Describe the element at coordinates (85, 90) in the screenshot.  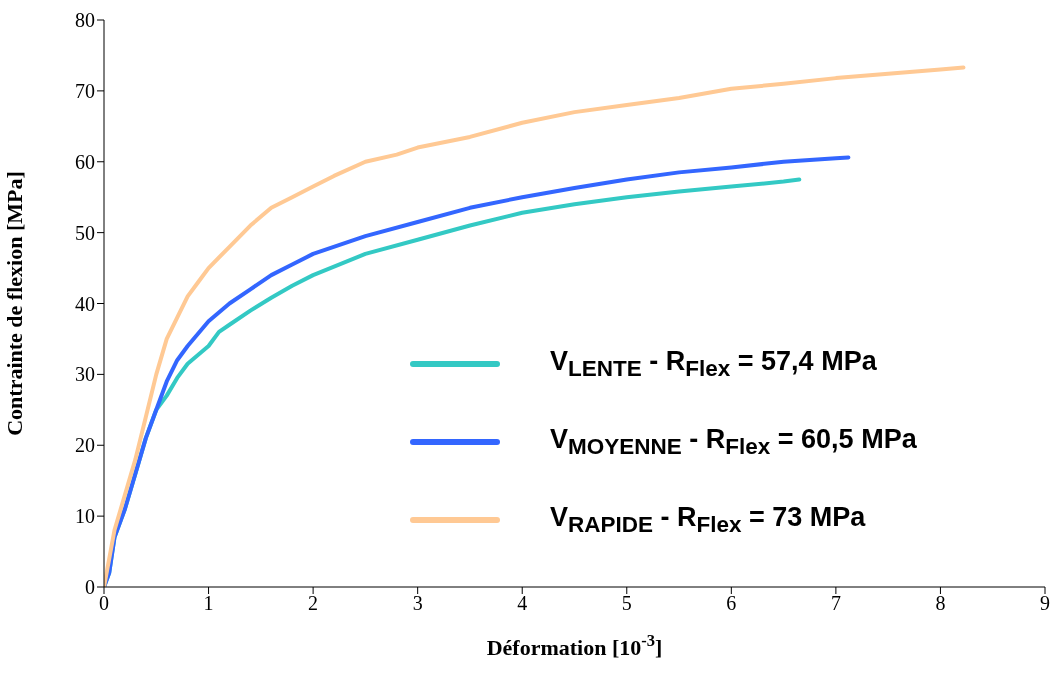
I see `y-tick-label: 70` at that location.